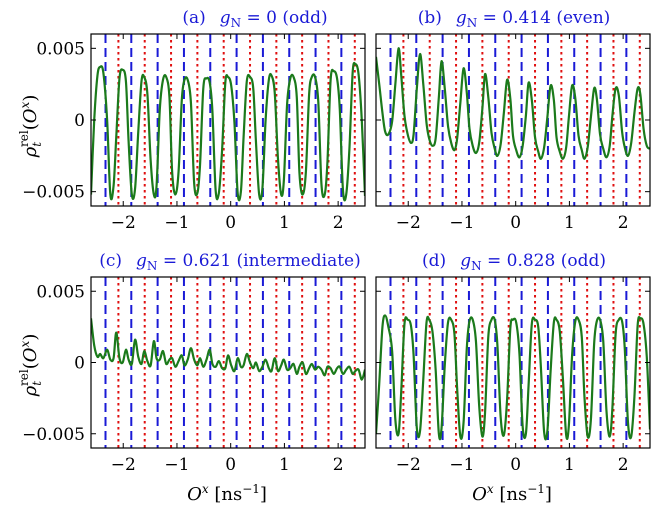 This screenshot has height=510, width=654. I want to click on panel-b-plot-area, so click(513, 120).